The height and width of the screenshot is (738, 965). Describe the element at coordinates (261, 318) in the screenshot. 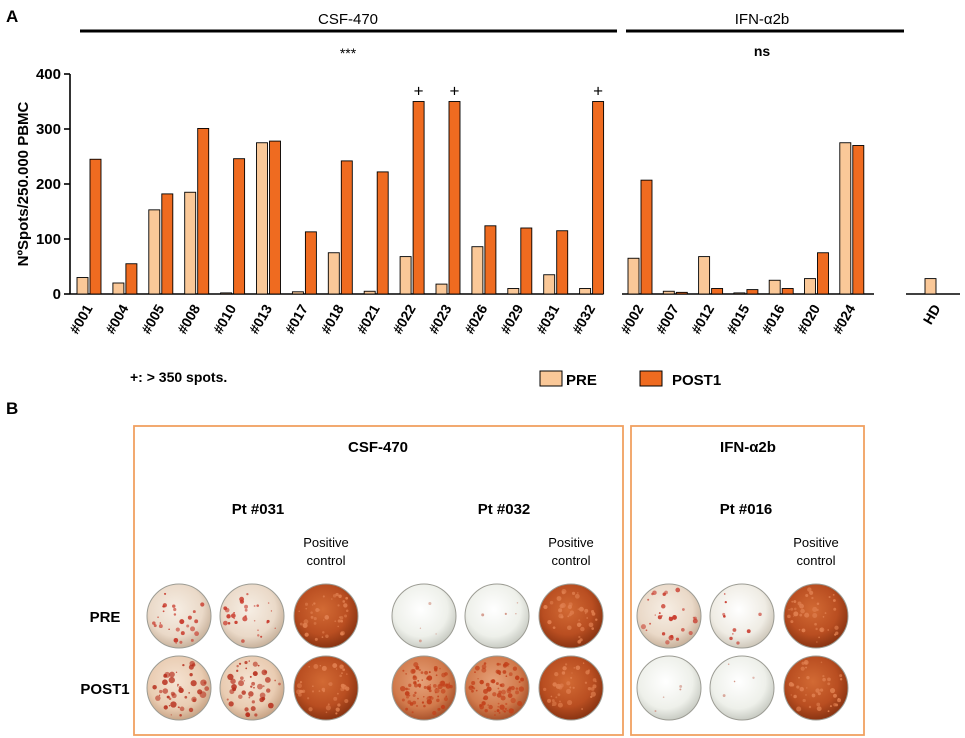

I see `x-tick-label: #013` at that location.